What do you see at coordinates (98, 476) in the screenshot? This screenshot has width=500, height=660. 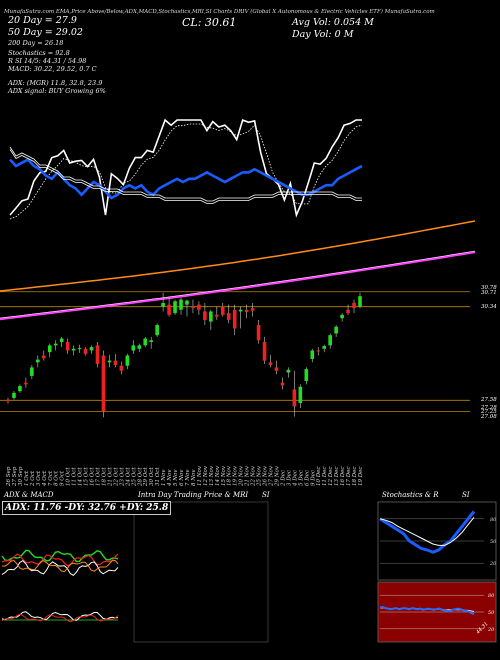 I see `date-label: 17 Oct` at bounding box center [98, 476].